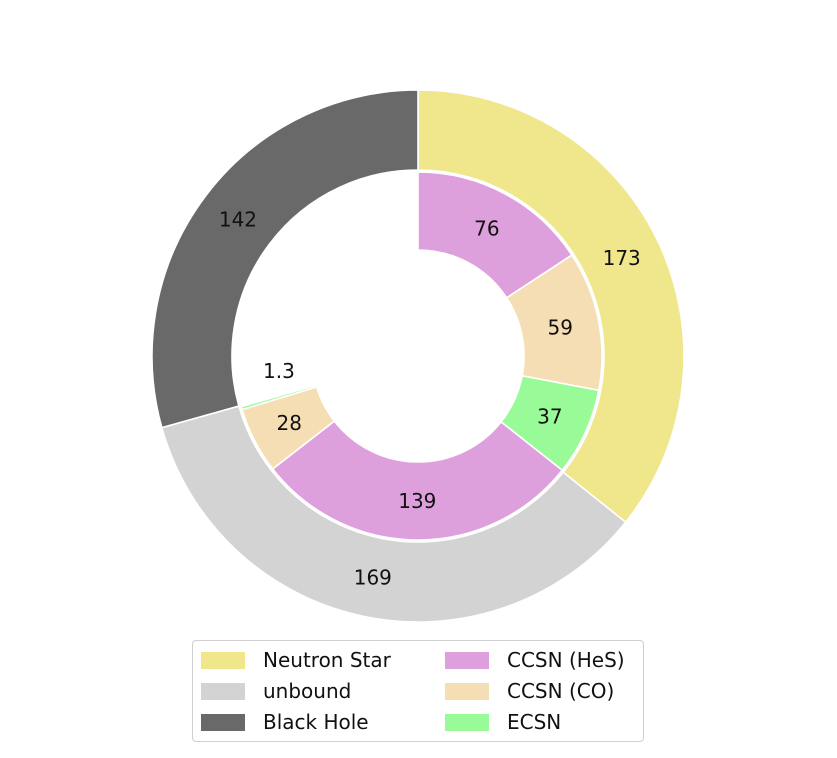 Image resolution: width=837 pixels, height=758 pixels. I want to click on inner-ring-value-label-3: 139, so click(417, 501).